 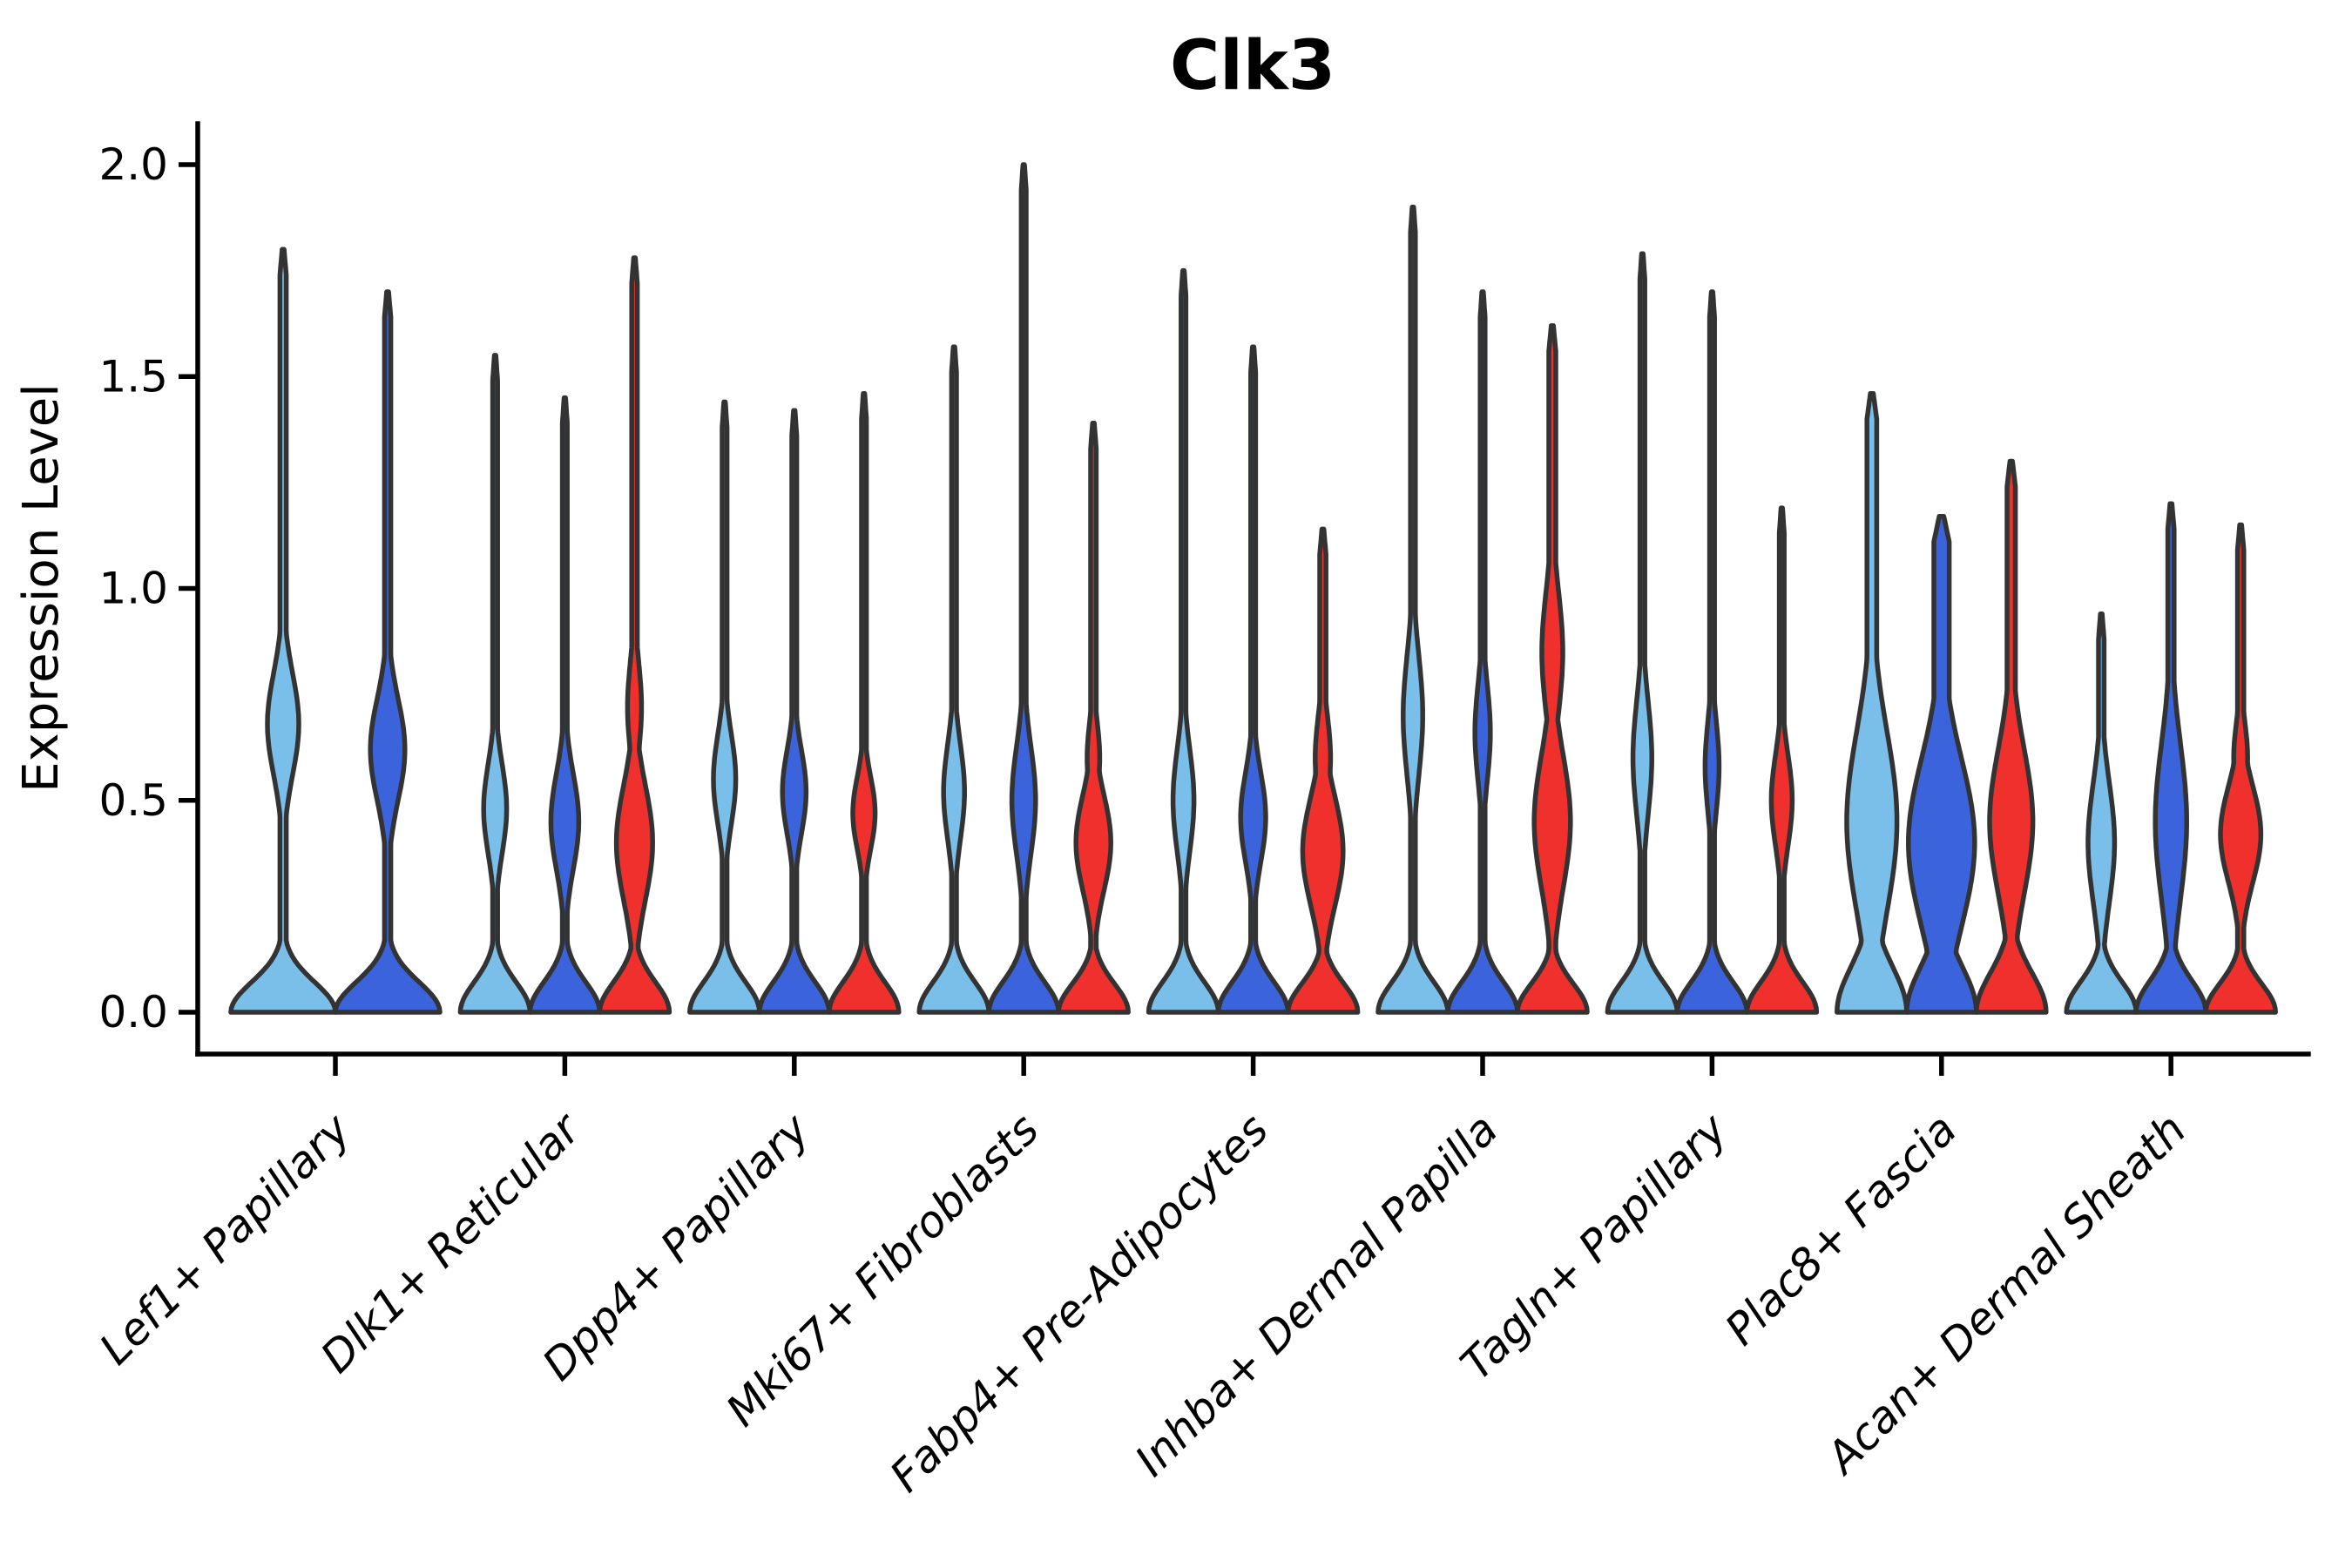 I want to click on y-tick-label: 1.5, so click(x=133, y=376).